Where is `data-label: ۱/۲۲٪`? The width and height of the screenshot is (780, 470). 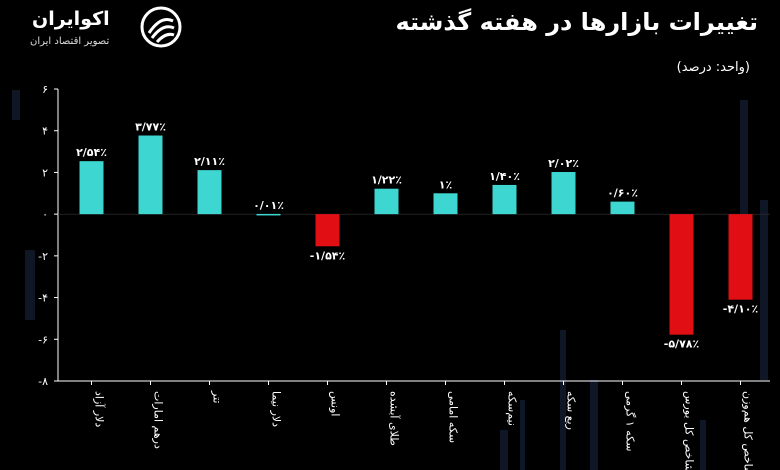
data-label: ۱/۲۲٪ is located at coordinates (386, 180).